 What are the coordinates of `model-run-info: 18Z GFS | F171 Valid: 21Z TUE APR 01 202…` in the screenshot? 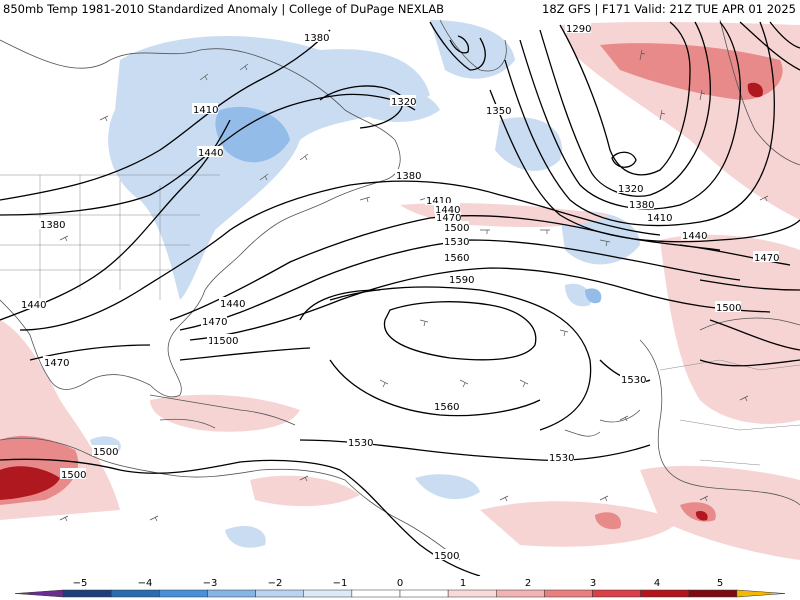 It's located at (669, 9).